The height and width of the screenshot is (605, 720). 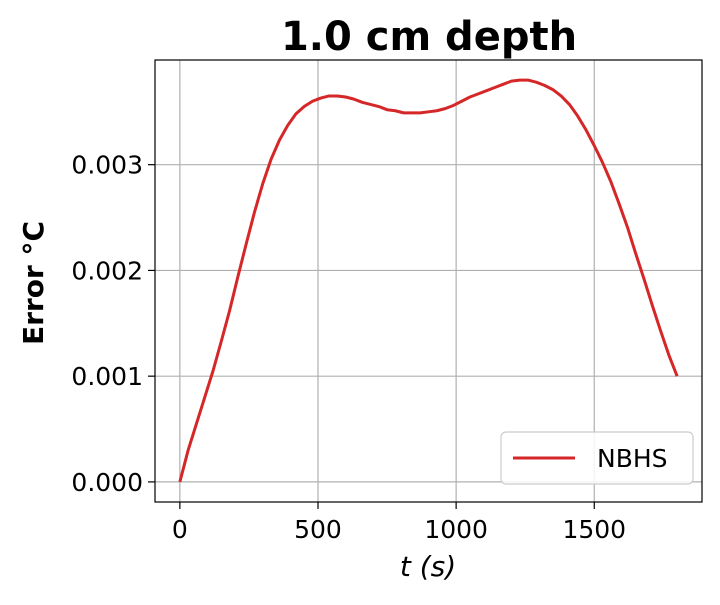 I want to click on legend-box, so click(x=597, y=458).